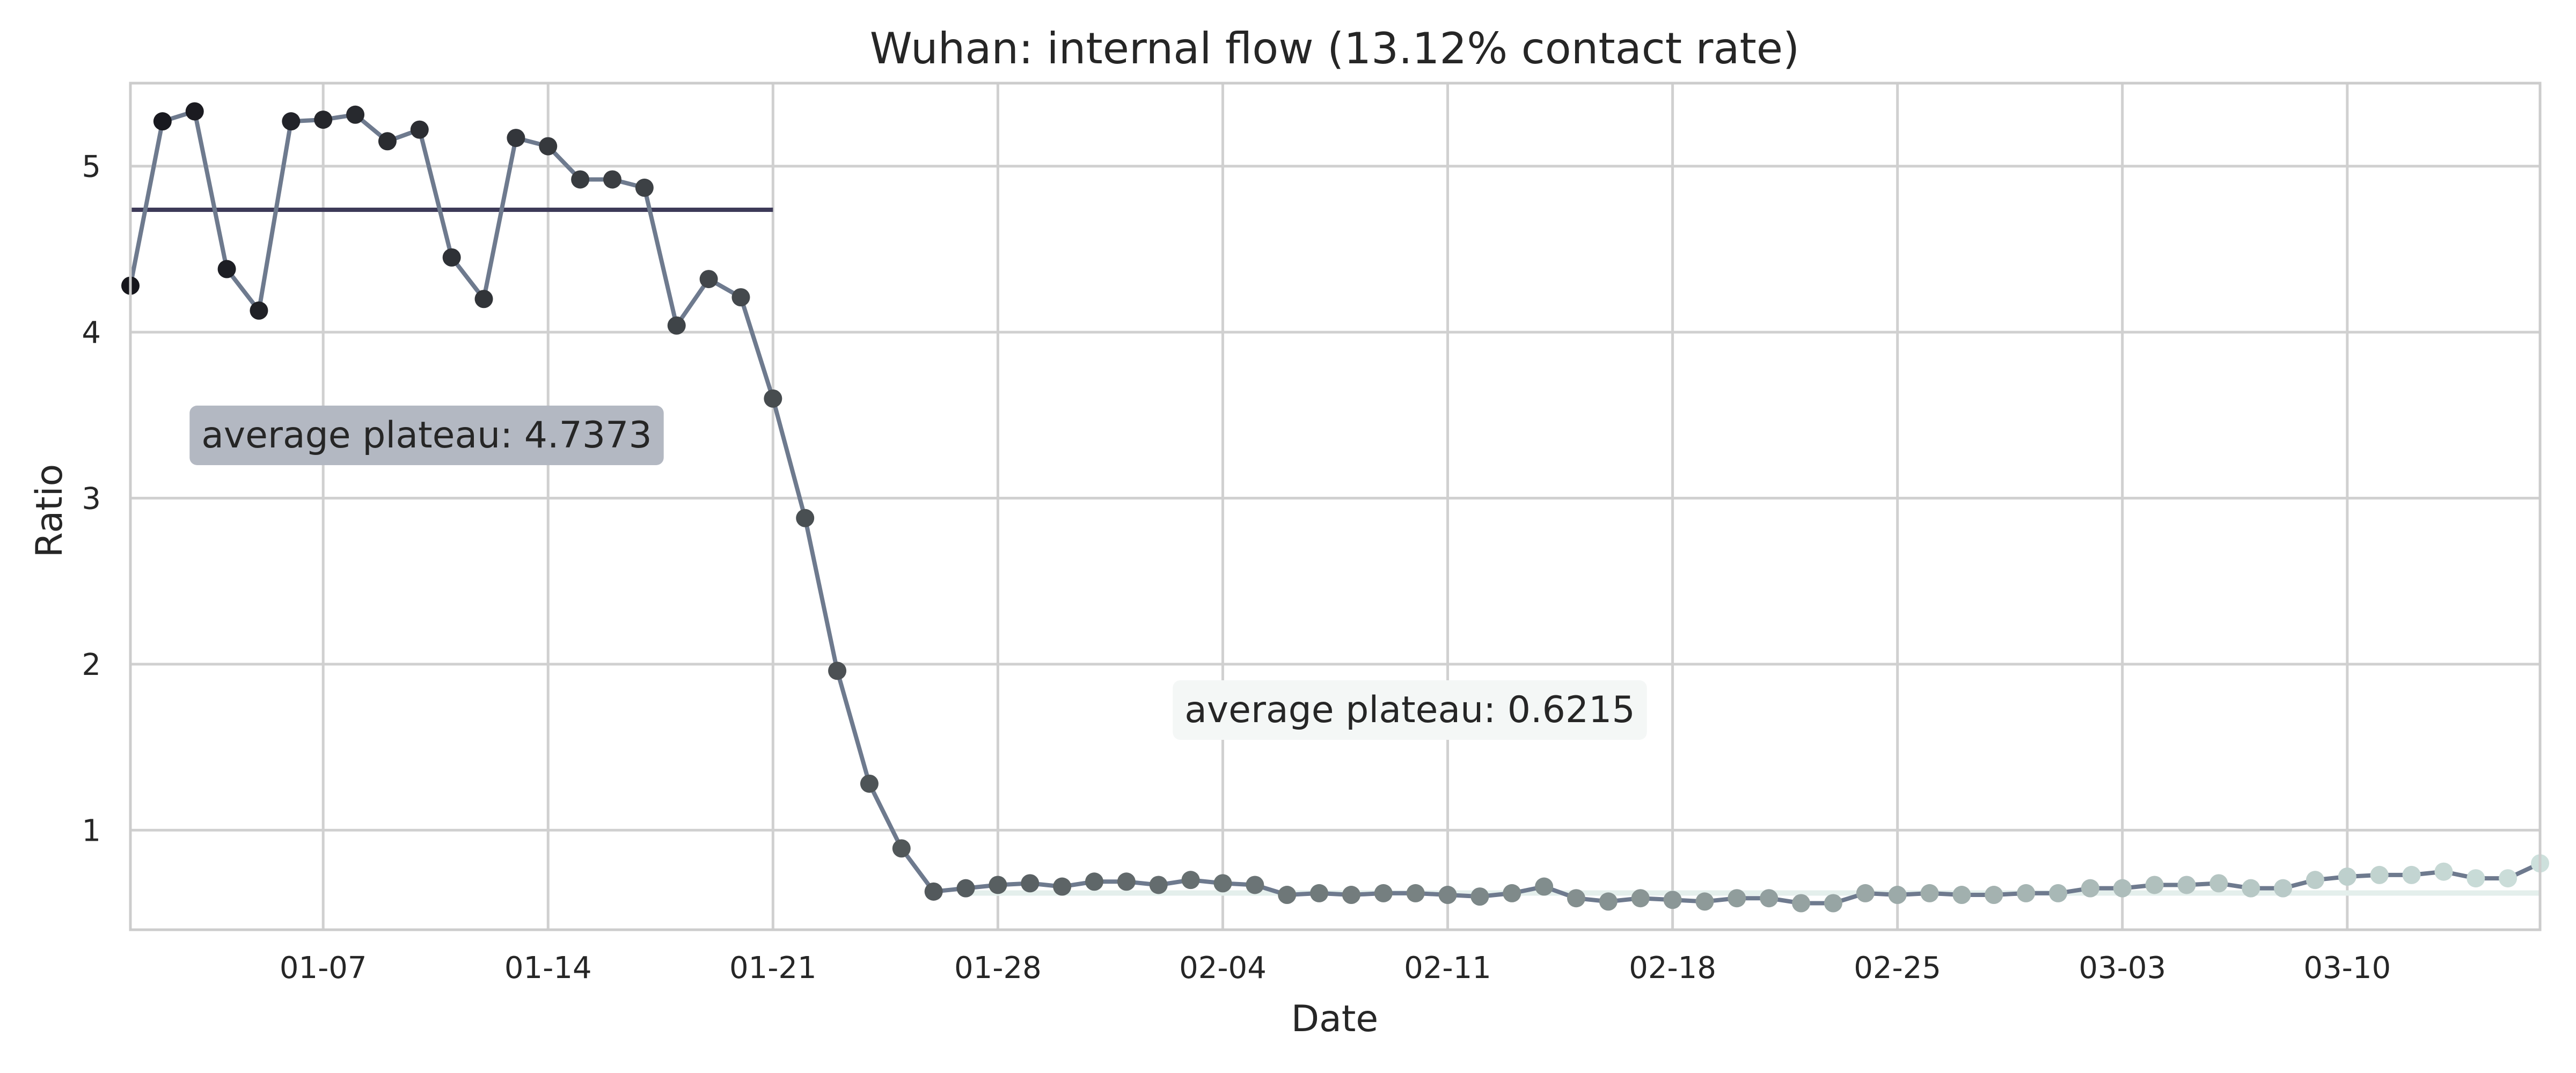 The width and height of the screenshot is (2576, 1073). I want to click on plateau-annotation-low: average plateau: 0.6215, so click(1410, 710).